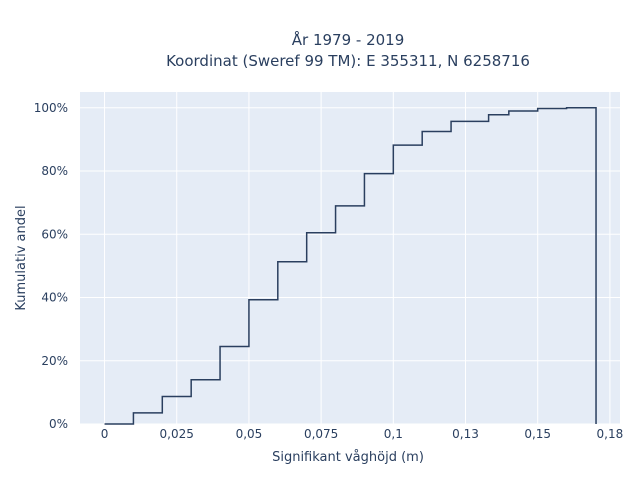  What do you see at coordinates (348, 39) in the screenshot?
I see `chart-title-line1: År 1979 - 2019` at bounding box center [348, 39].